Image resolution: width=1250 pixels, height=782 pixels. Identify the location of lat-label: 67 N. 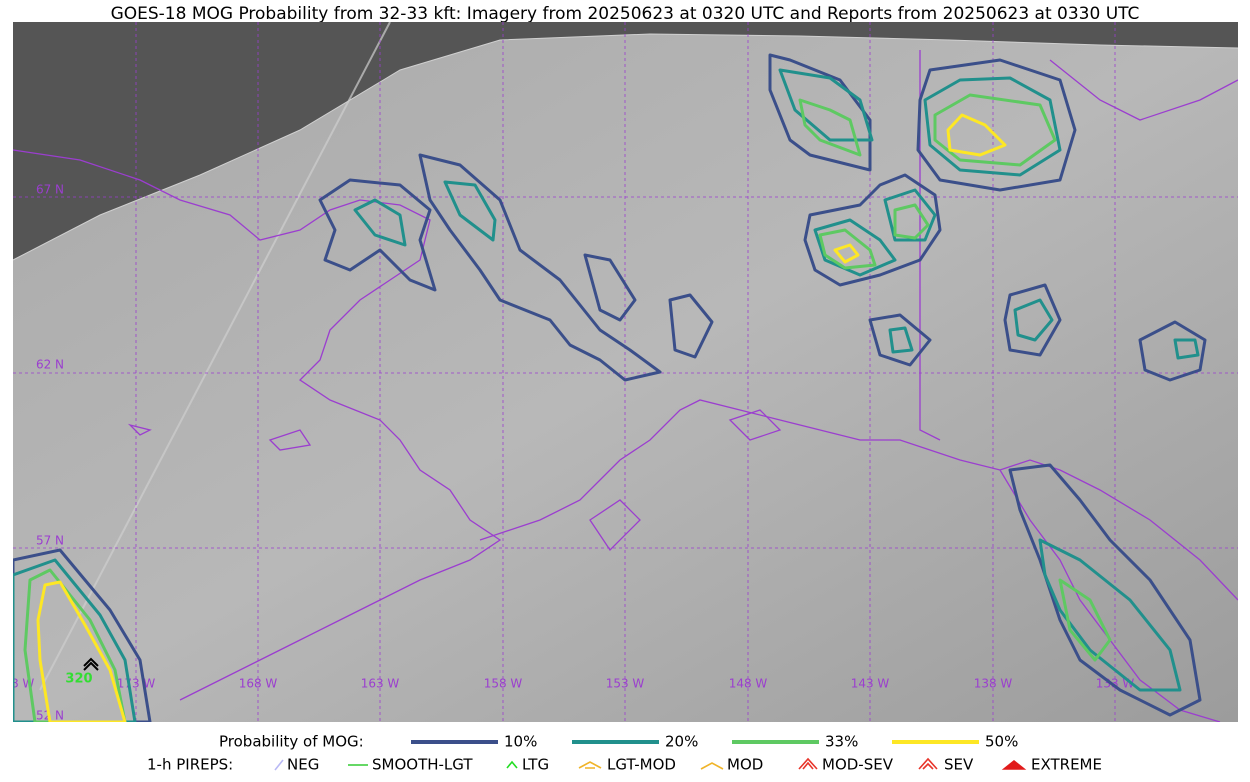
(50, 190).